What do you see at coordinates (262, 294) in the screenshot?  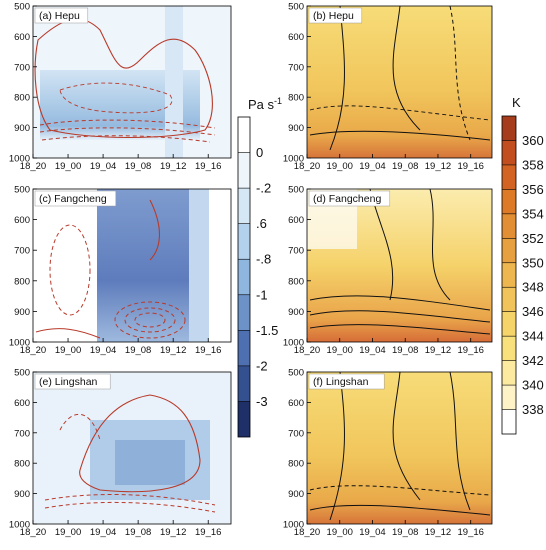 I see `colorbar-label: -1` at bounding box center [262, 294].